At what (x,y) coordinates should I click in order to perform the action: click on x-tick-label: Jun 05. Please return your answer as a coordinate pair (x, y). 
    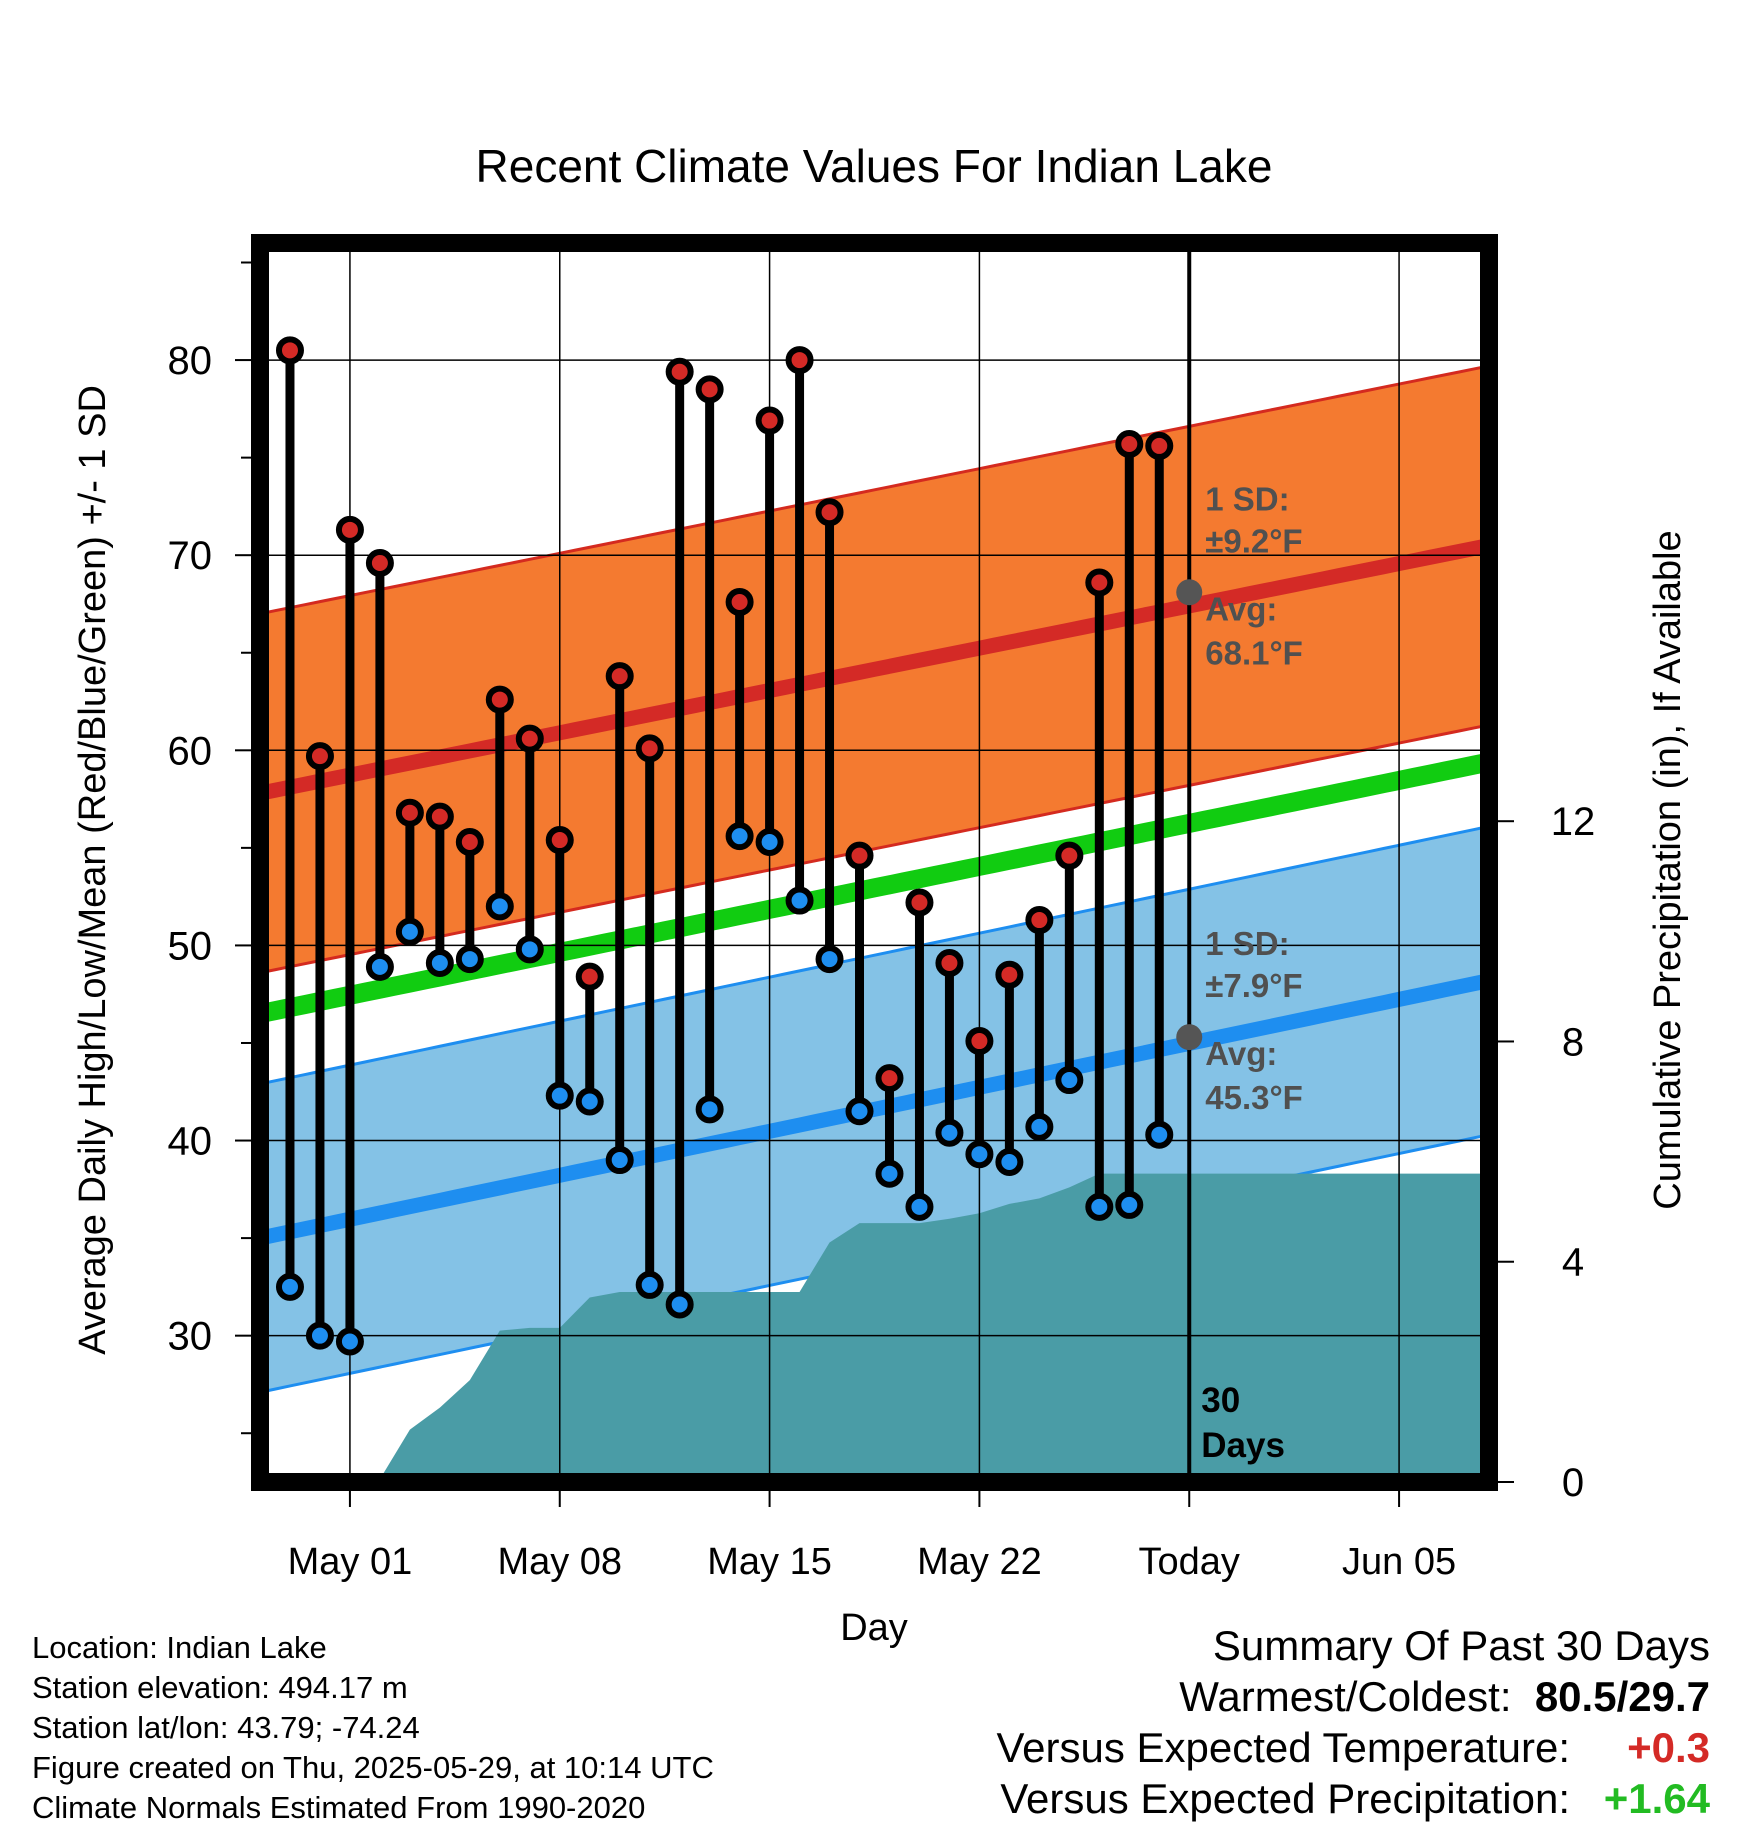
    Looking at the image, I should click on (1399, 1562).